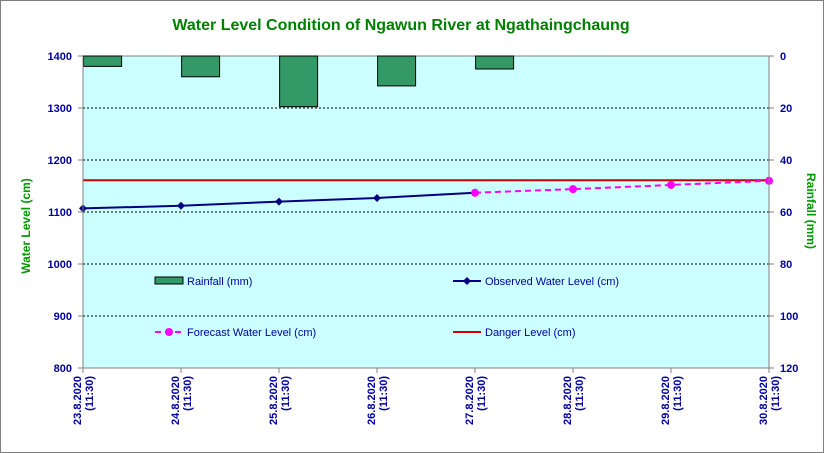 The image size is (824, 453). I want to click on legend-marker-observed, so click(467, 281).